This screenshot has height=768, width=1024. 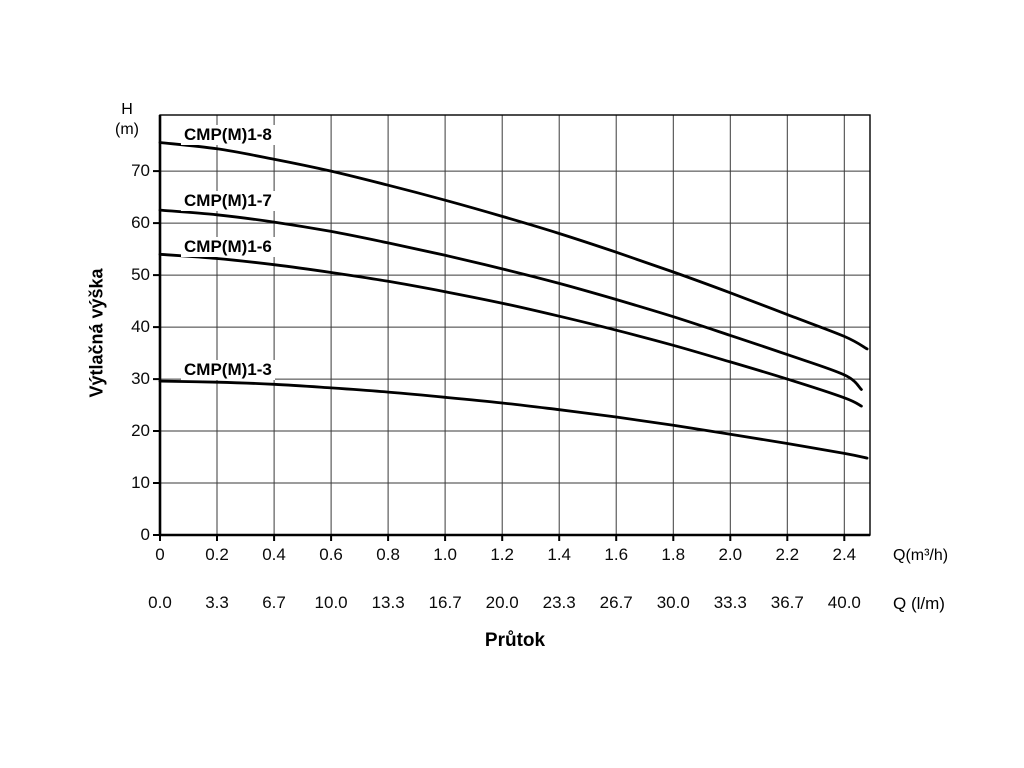 I want to click on y-axis-unit-label: H (m), so click(x=127, y=120).